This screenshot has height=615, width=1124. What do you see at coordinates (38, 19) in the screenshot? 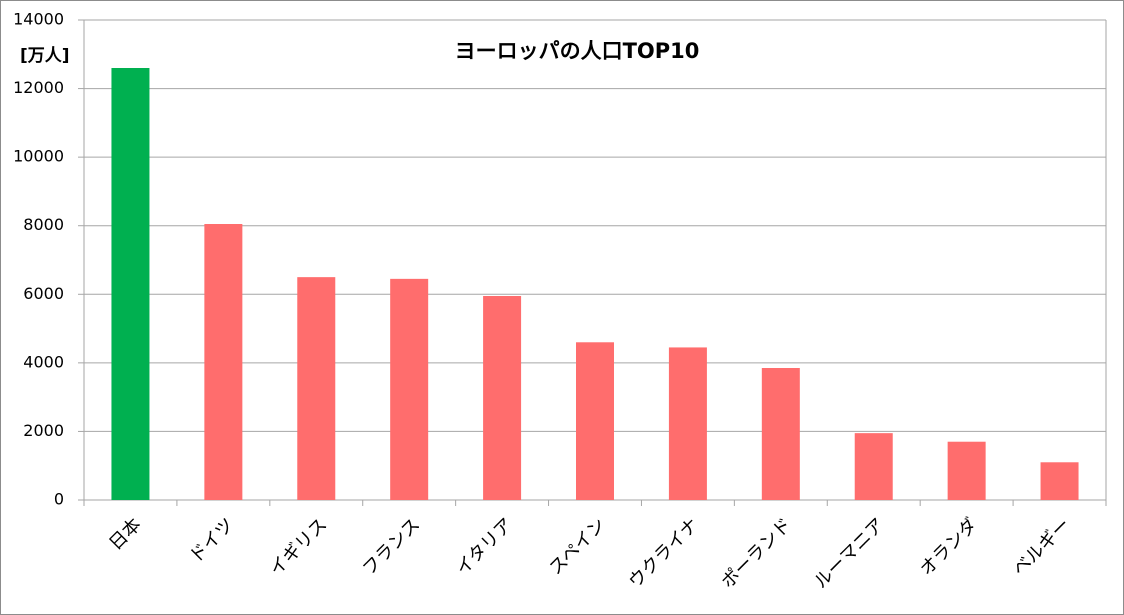
I see `y-tick-label: 14000` at bounding box center [38, 19].